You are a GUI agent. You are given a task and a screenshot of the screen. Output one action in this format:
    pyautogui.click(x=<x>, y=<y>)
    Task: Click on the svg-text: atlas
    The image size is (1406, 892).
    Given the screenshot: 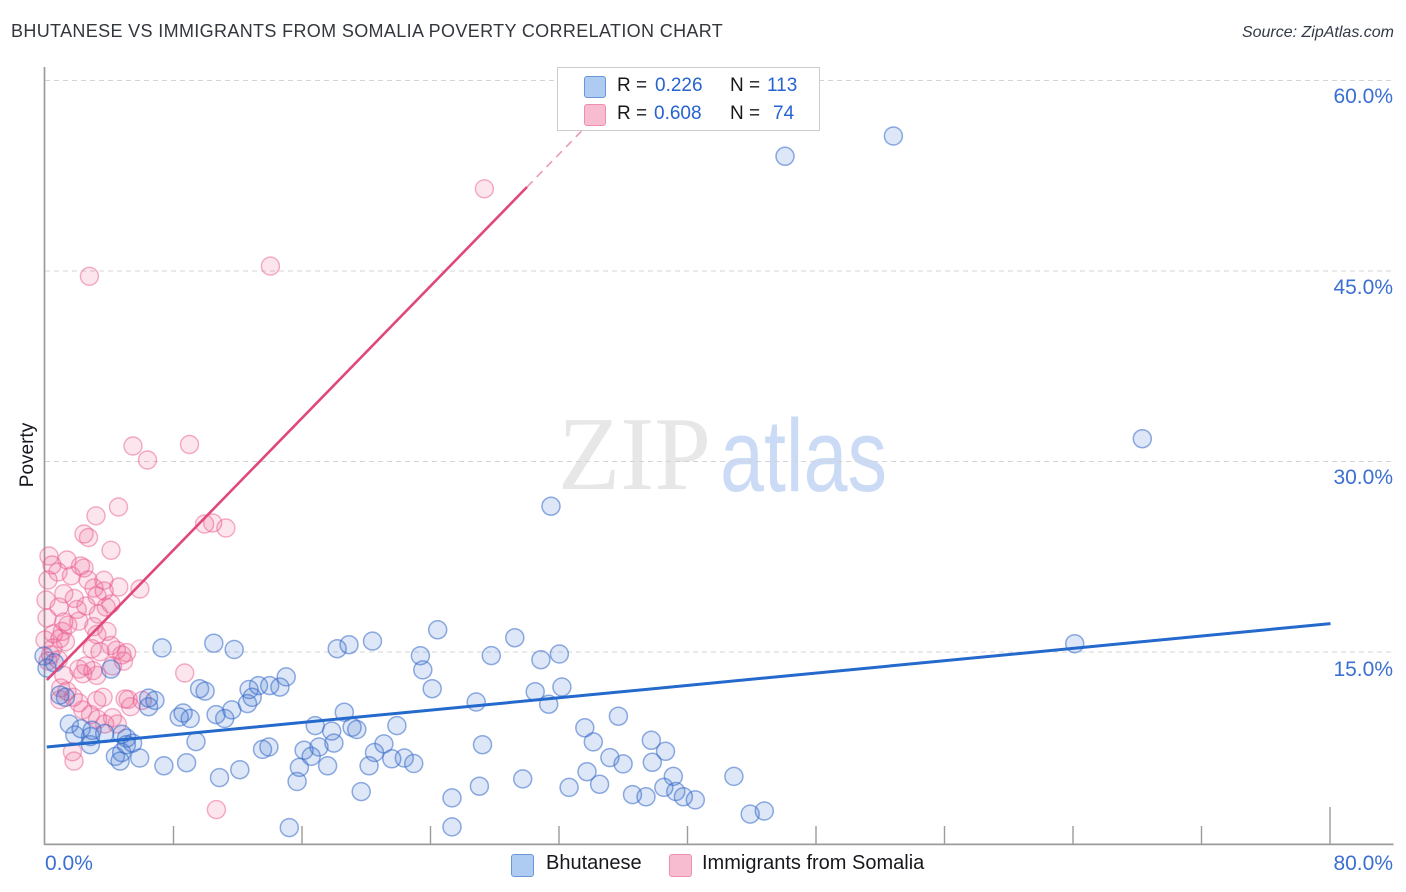 What is the action you would take?
    pyautogui.click(x=803, y=455)
    